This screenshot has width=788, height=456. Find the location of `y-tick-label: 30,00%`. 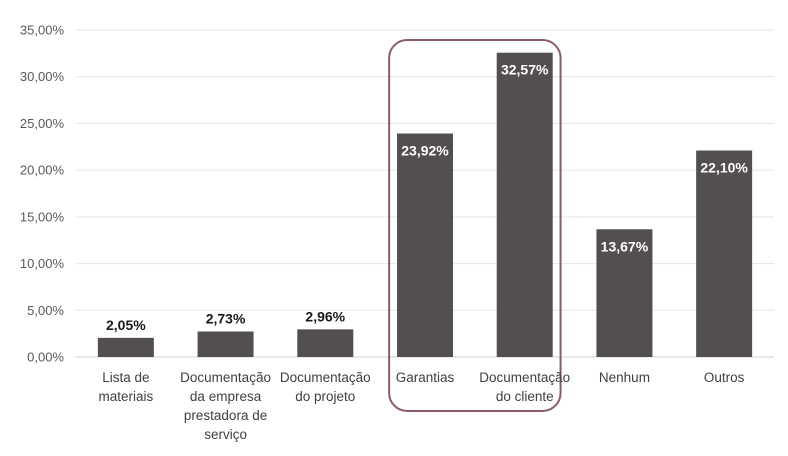

y-tick-label: 30,00% is located at coordinates (42, 76).